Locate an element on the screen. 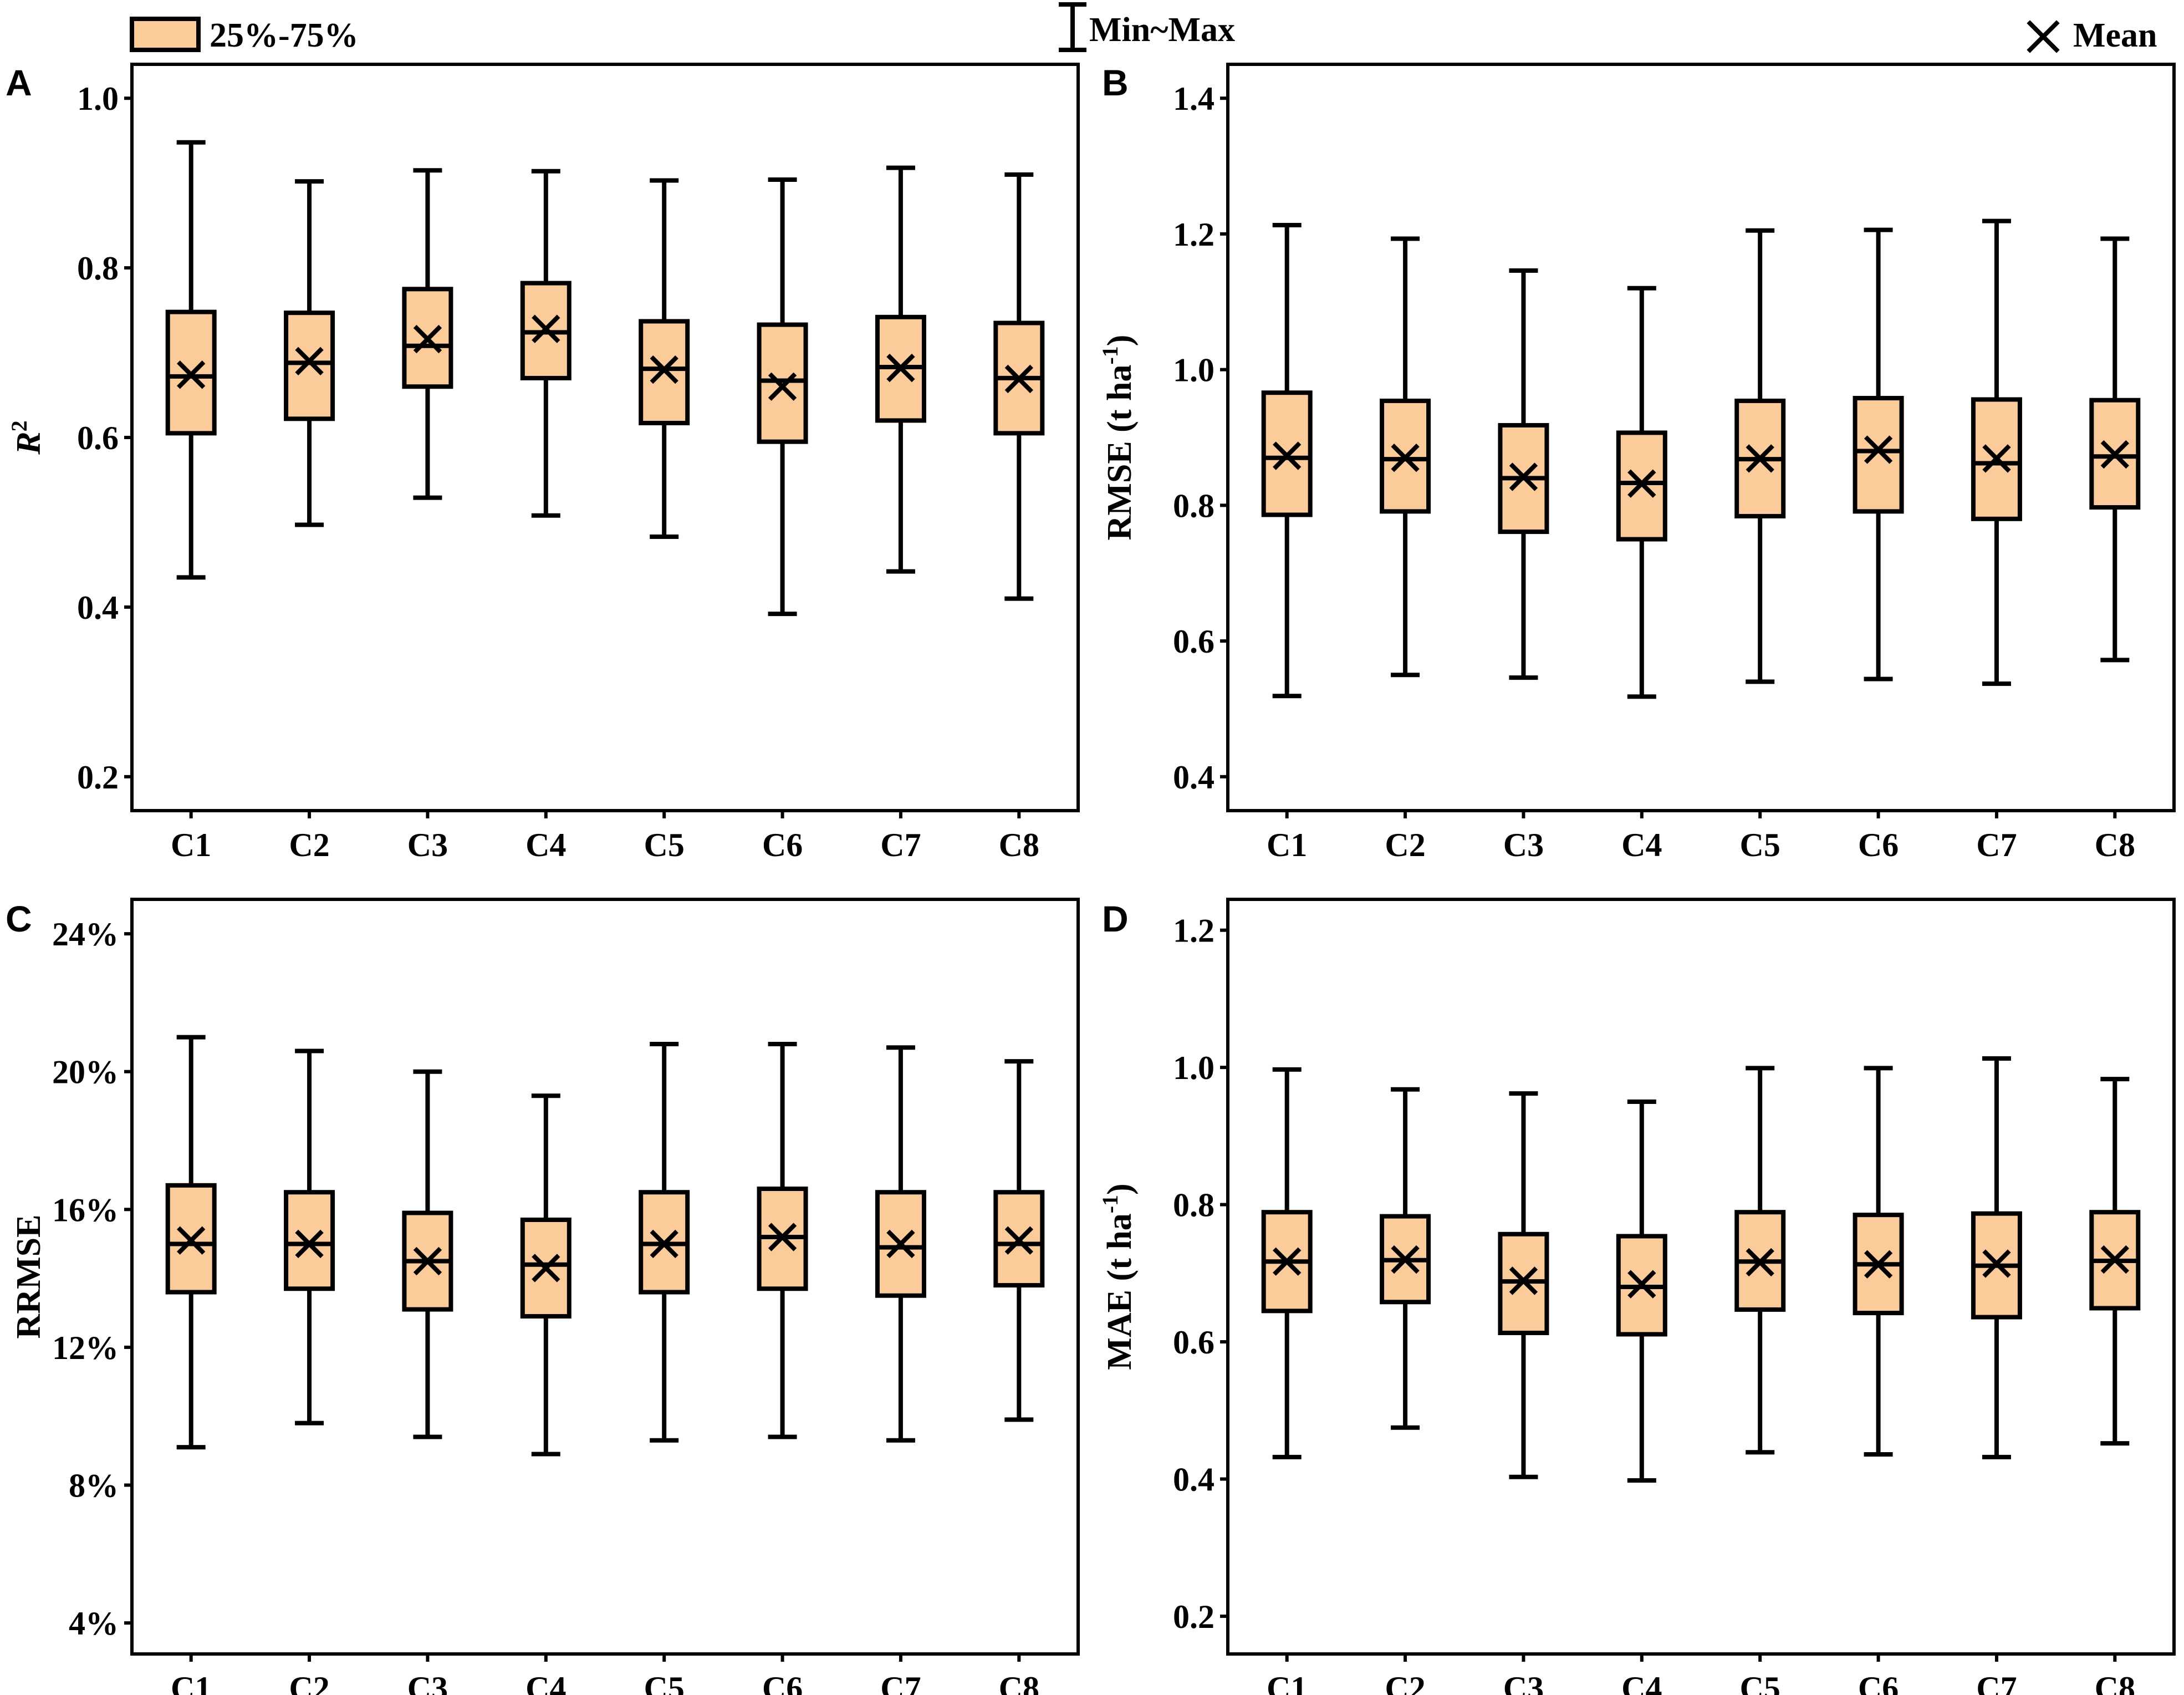  y-tick-label: 0.6 is located at coordinates (1194, 1342).